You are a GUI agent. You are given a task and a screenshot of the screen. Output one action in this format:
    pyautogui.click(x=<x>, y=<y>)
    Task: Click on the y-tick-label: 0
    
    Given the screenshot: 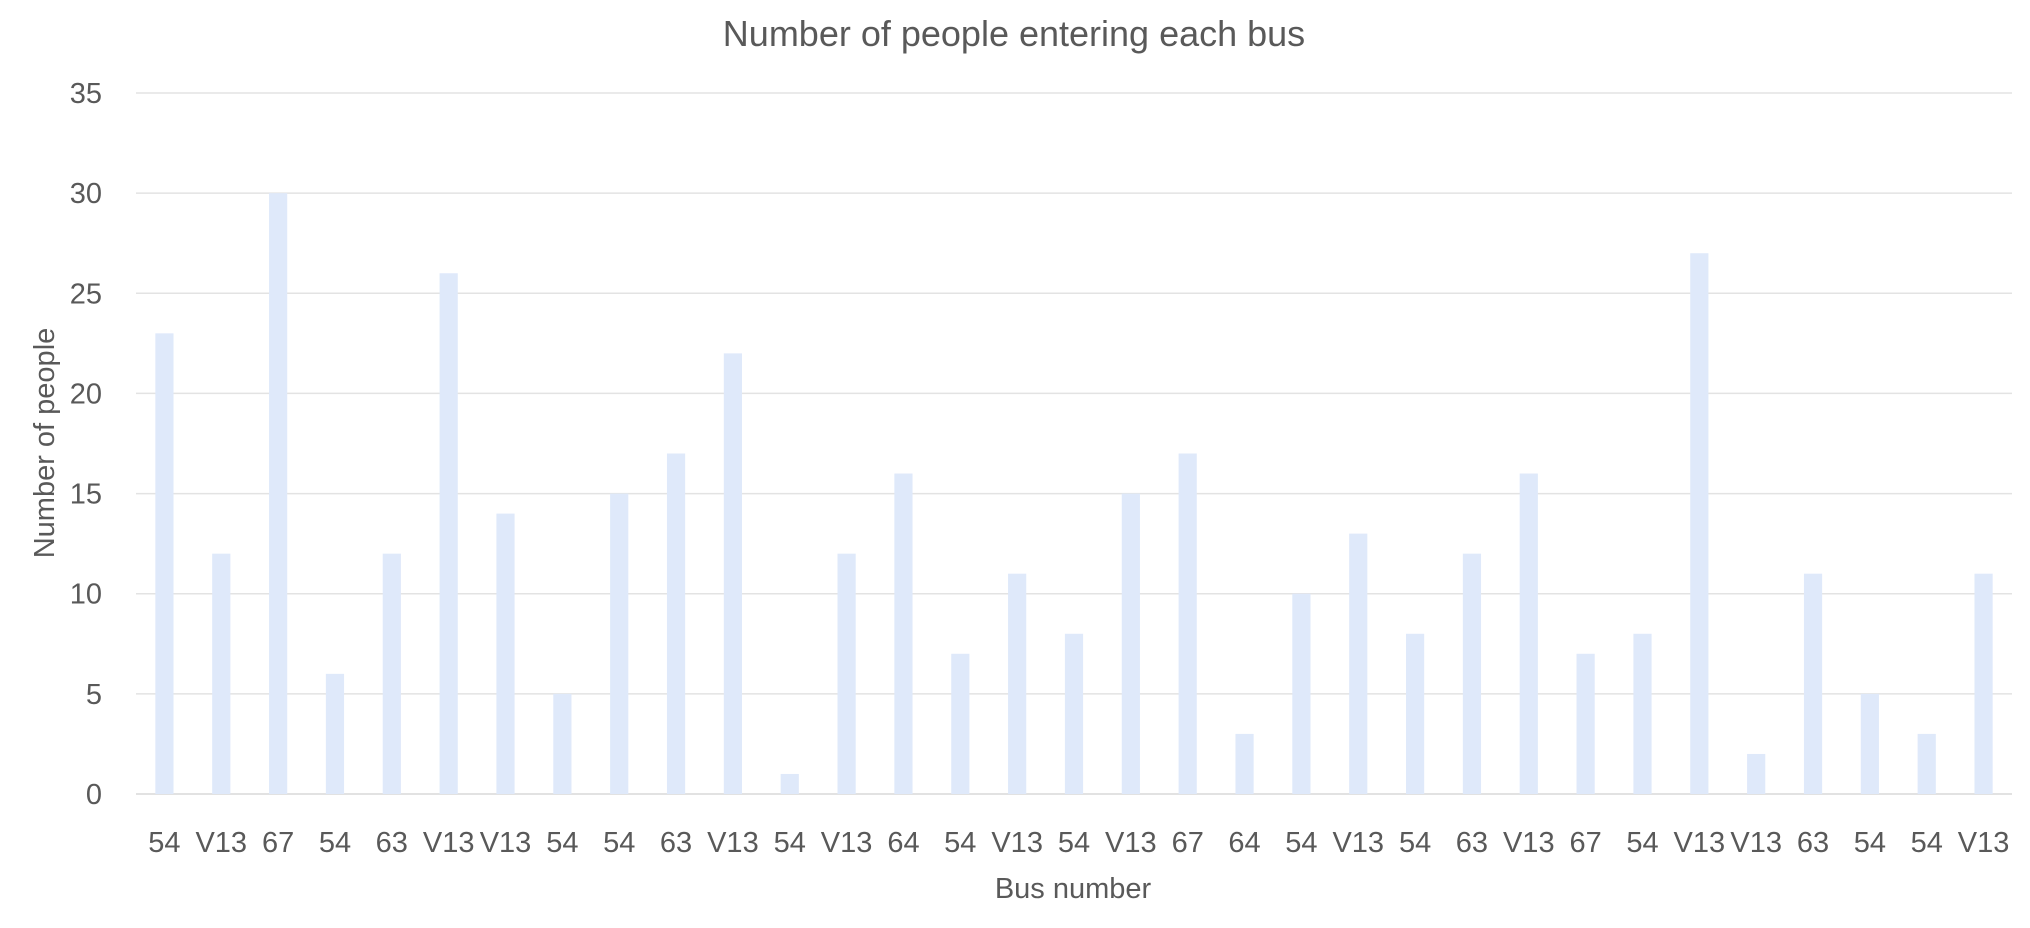 What is the action you would take?
    pyautogui.click(x=94, y=795)
    